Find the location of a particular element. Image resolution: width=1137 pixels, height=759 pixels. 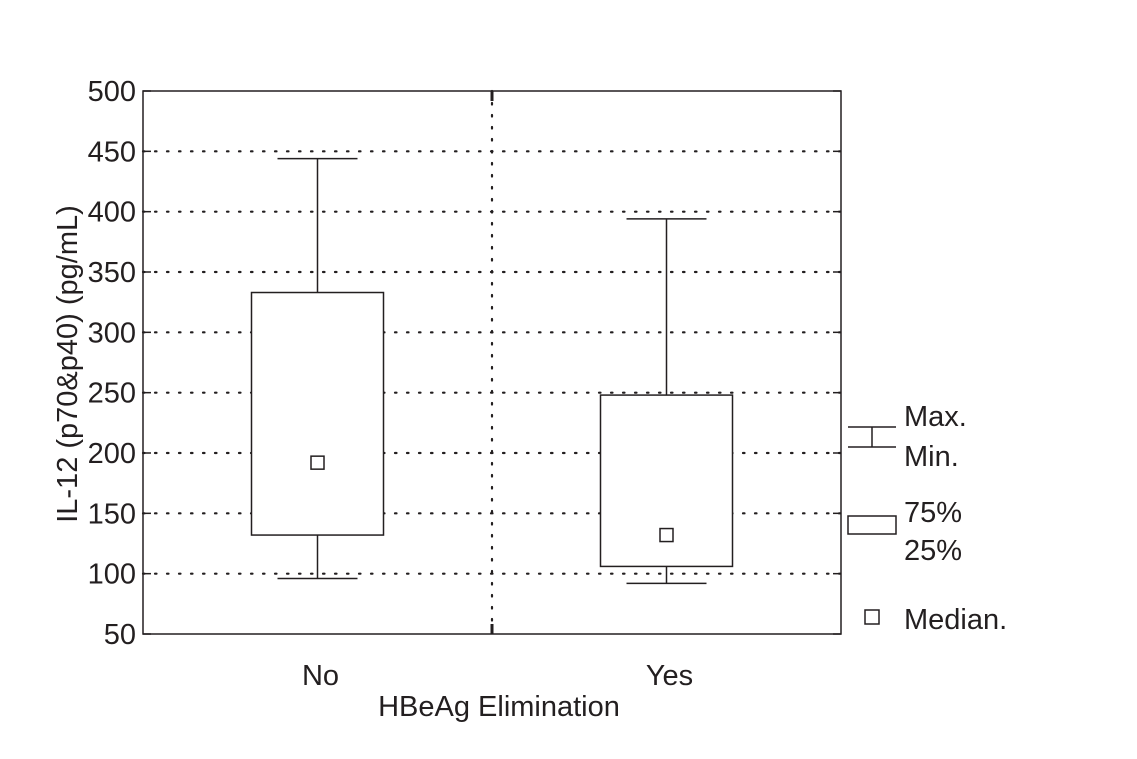

y-tick-label: 150 is located at coordinates (112, 514).